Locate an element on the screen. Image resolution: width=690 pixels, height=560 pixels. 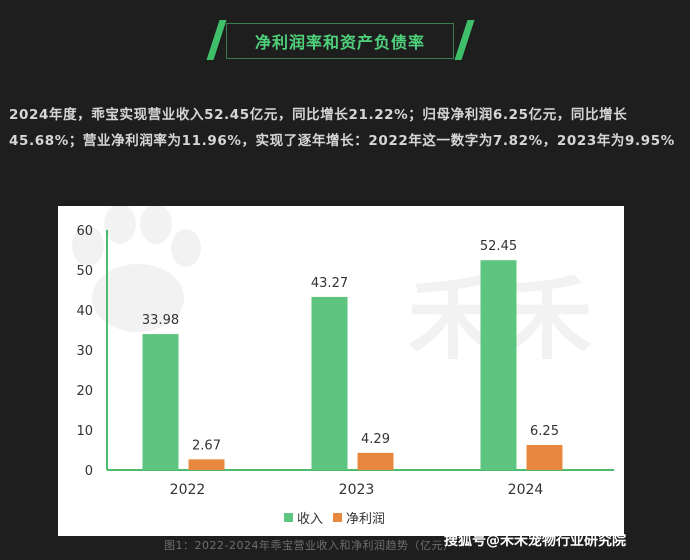
legend-item-revenue: 收入 is located at coordinates (303, 517).